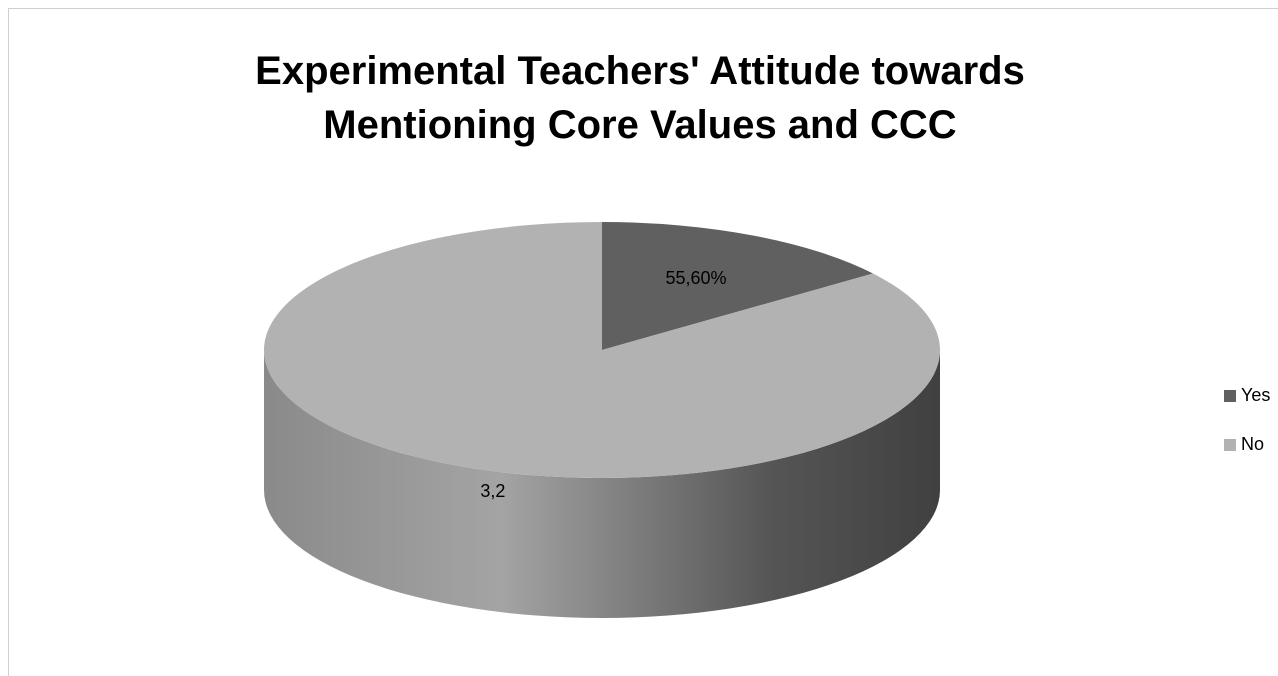 The image size is (1278, 676). What do you see at coordinates (1255, 395) in the screenshot?
I see `legend-label: Yes` at bounding box center [1255, 395].